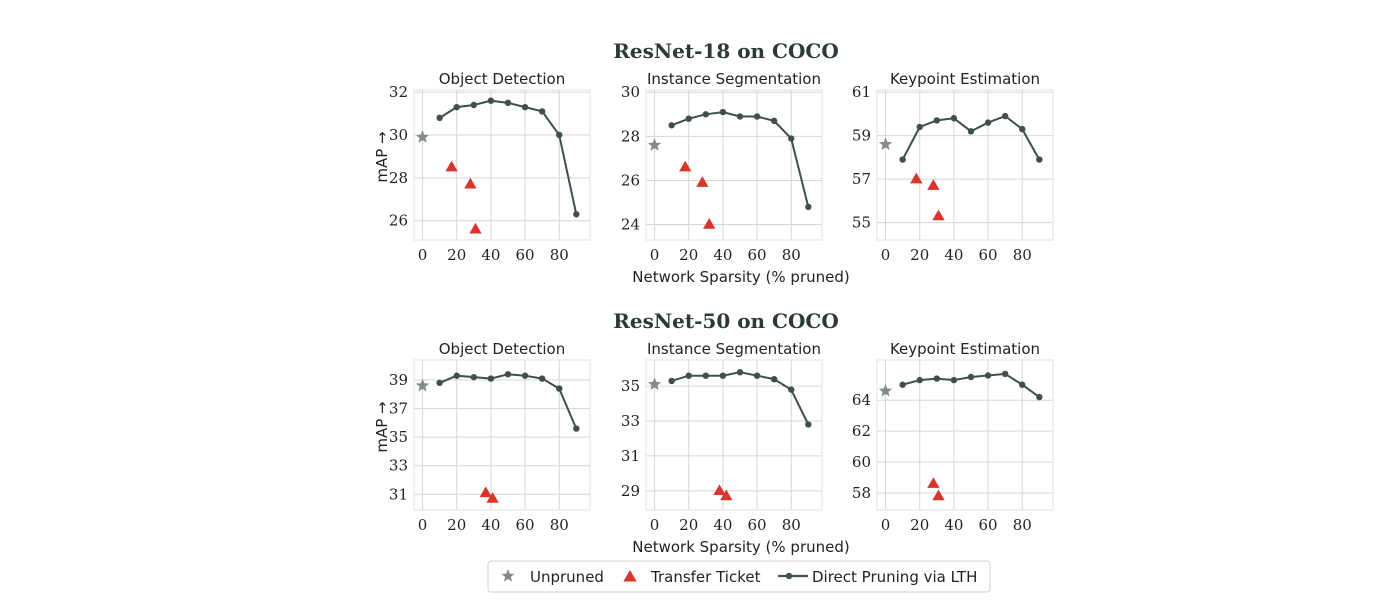  Describe the element at coordinates (861, 431) in the screenshot. I see `y-tick-label: 62` at that location.